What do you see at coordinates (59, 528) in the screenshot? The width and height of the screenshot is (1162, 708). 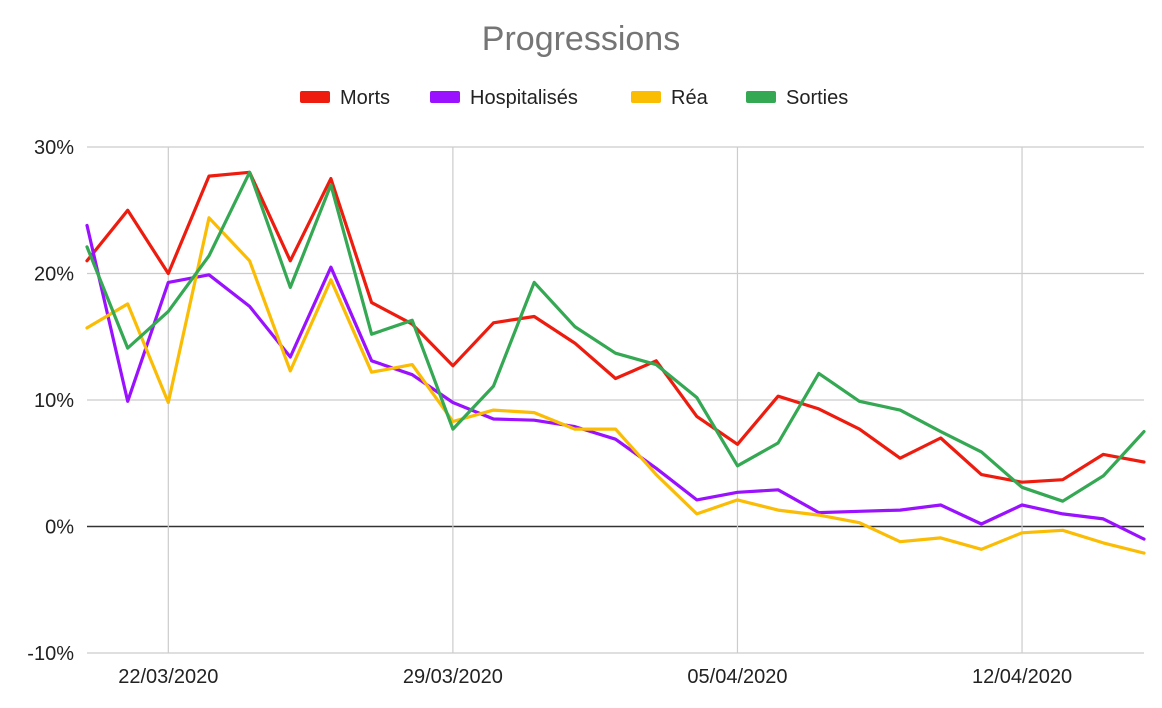 I see `y-tick-label: 0%` at bounding box center [59, 528].